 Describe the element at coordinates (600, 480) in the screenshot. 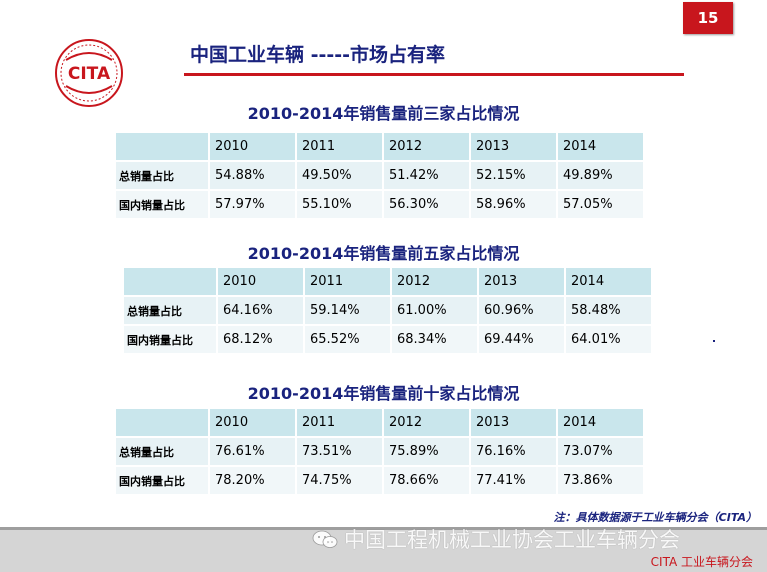

I see `value-cell: 73.86%` at that location.